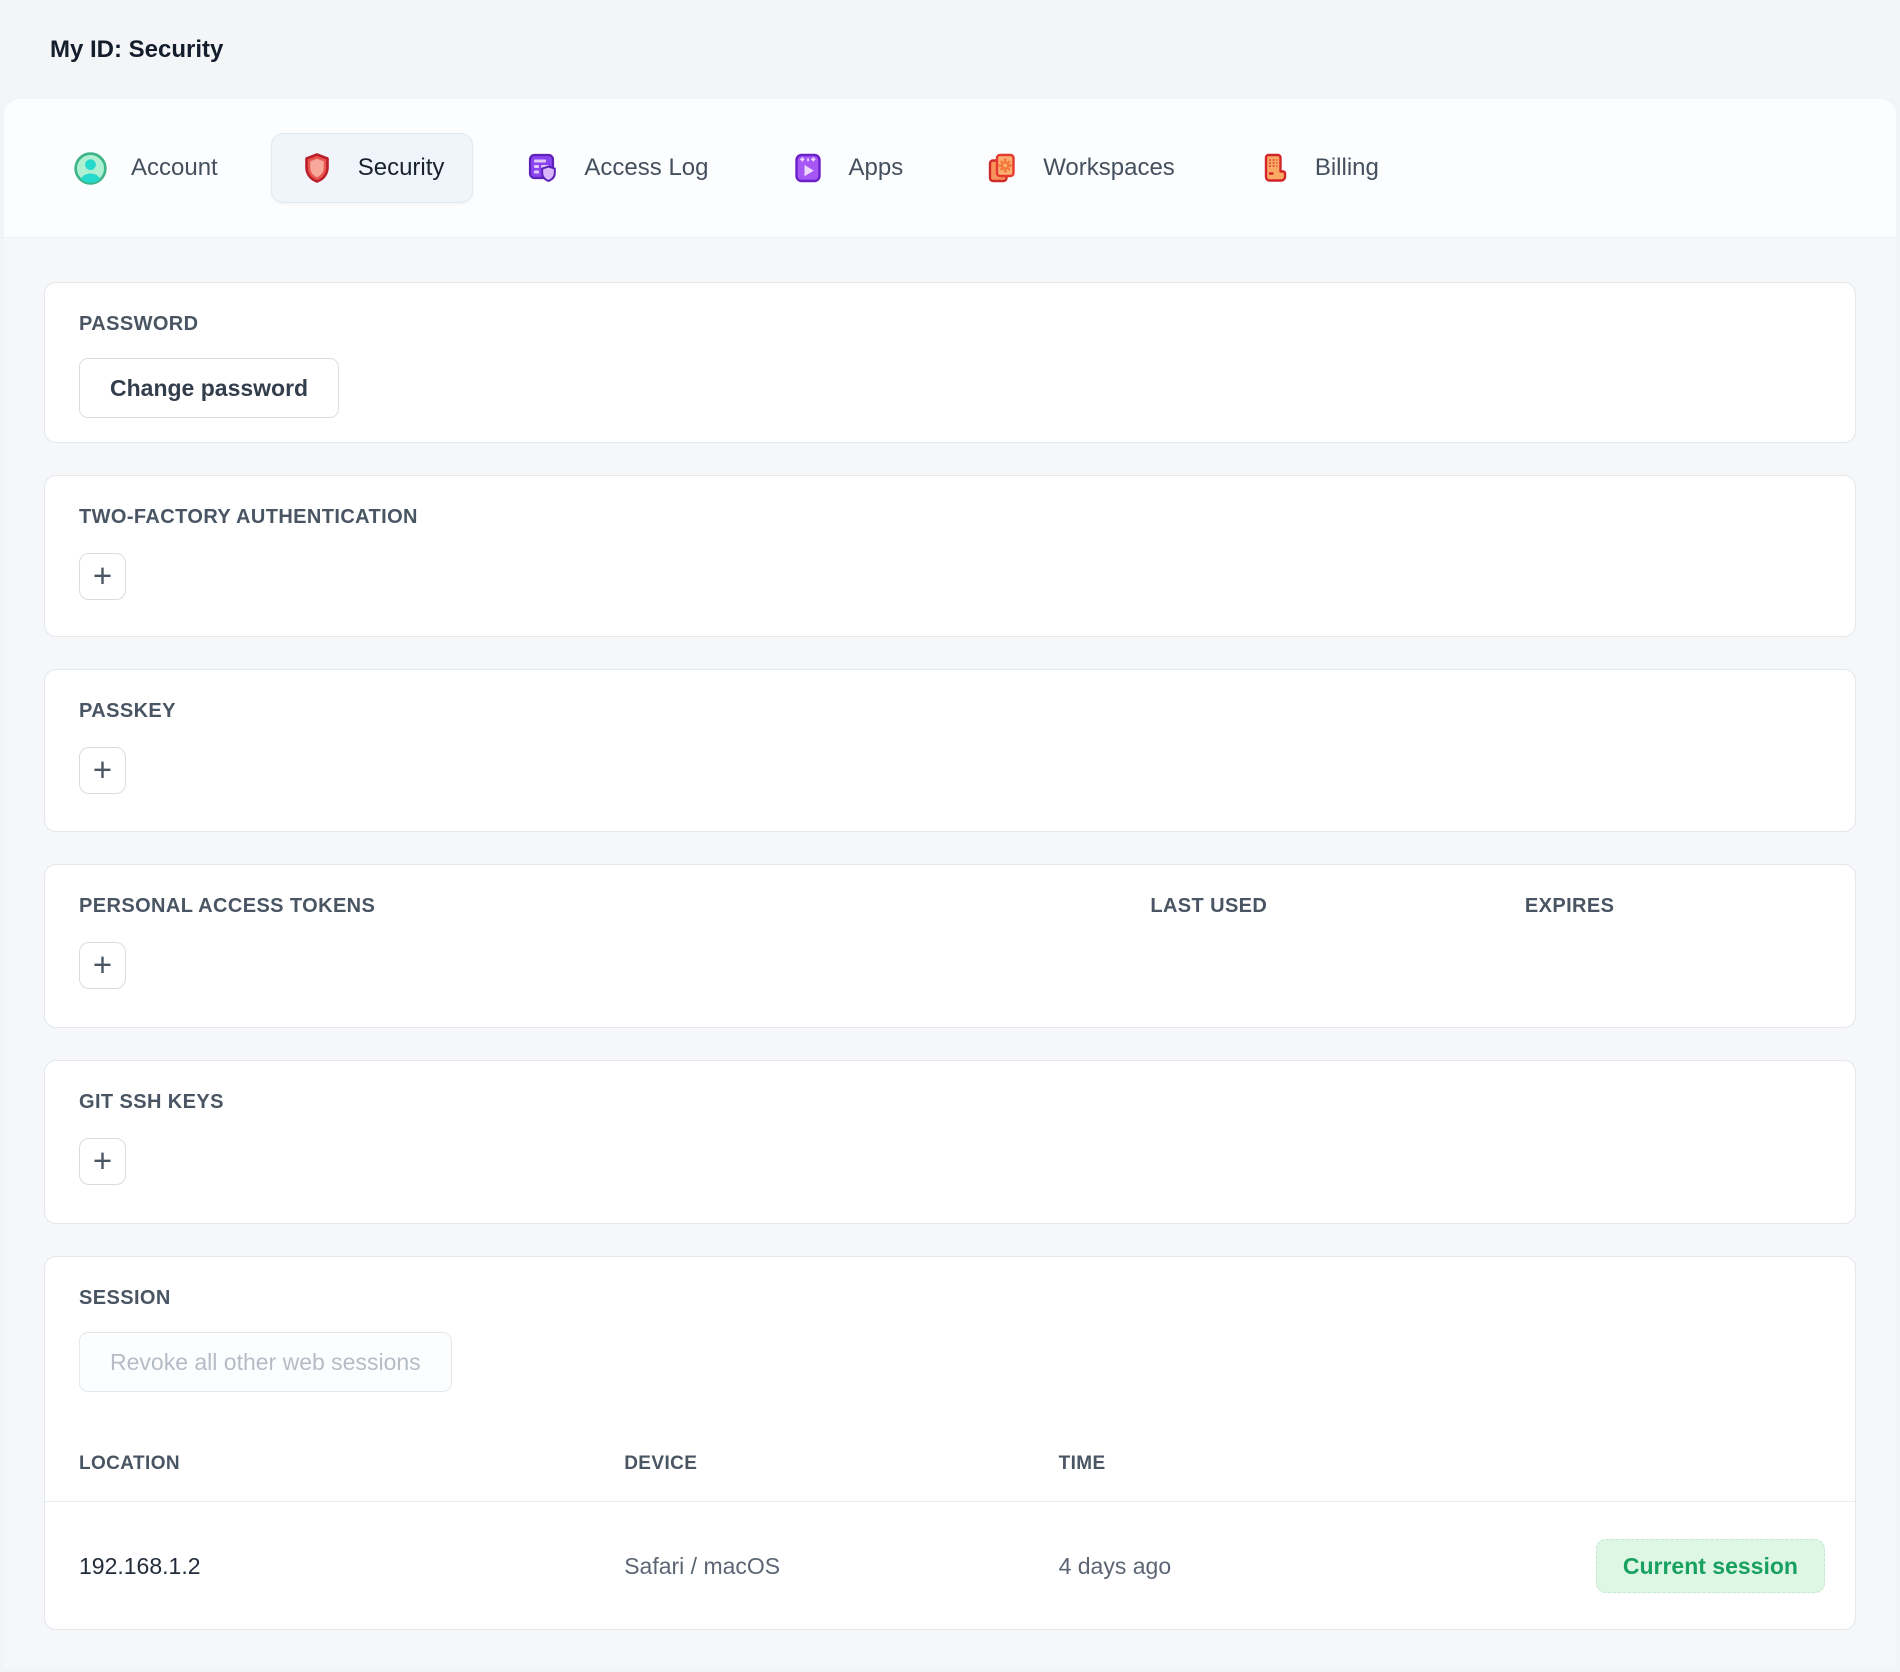  Describe the element at coordinates (1710, 1565) in the screenshot. I see `current-session-badge: Current session` at that location.